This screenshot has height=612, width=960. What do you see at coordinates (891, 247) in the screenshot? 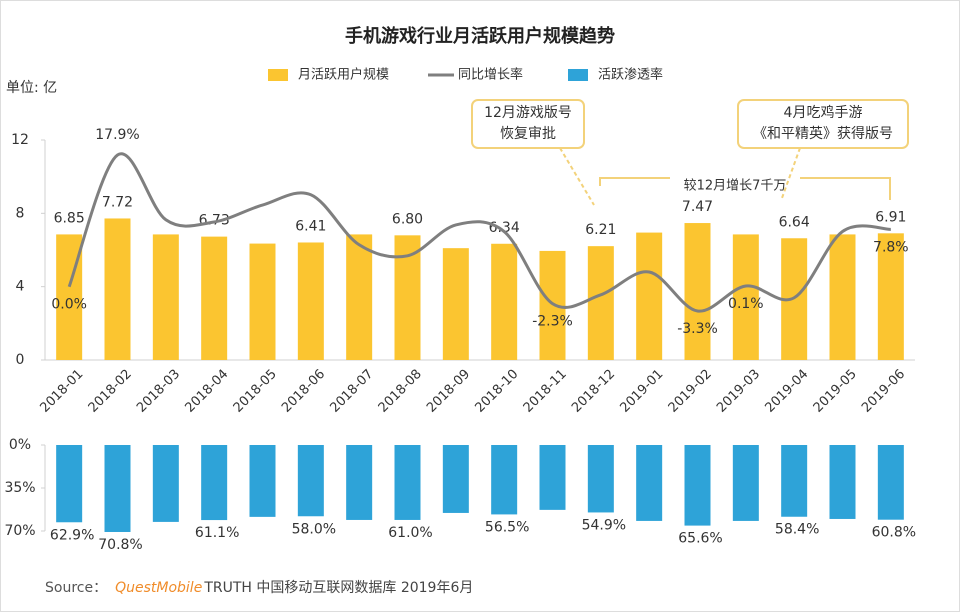
I see `data-label: 7.8%` at bounding box center [891, 247].